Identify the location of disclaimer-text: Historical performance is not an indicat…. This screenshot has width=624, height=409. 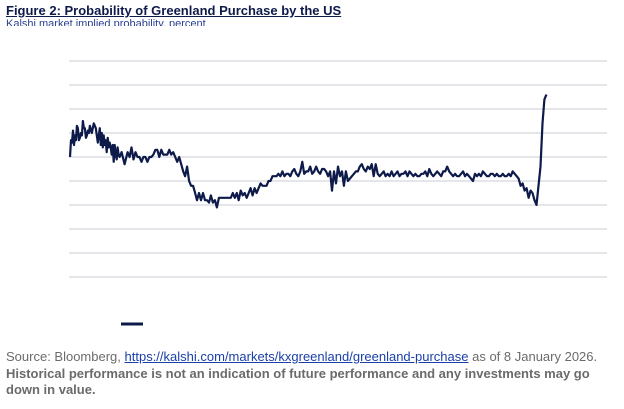
(298, 381).